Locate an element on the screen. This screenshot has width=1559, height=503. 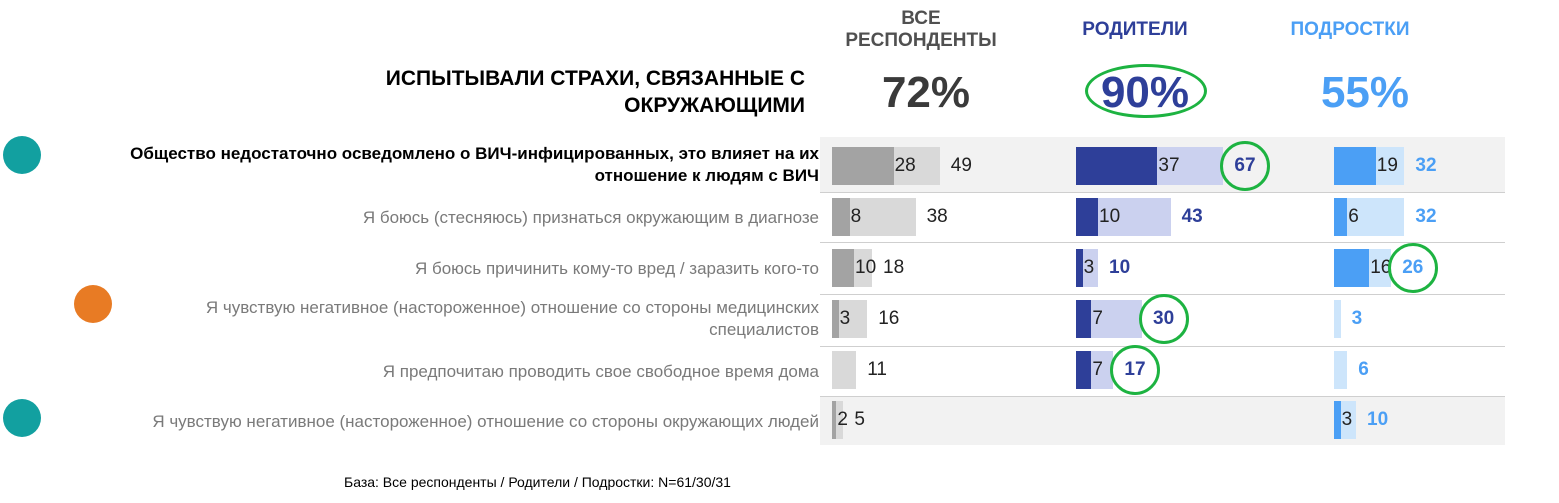
data-label-inner-parents: 37 is located at coordinates (1169, 165).